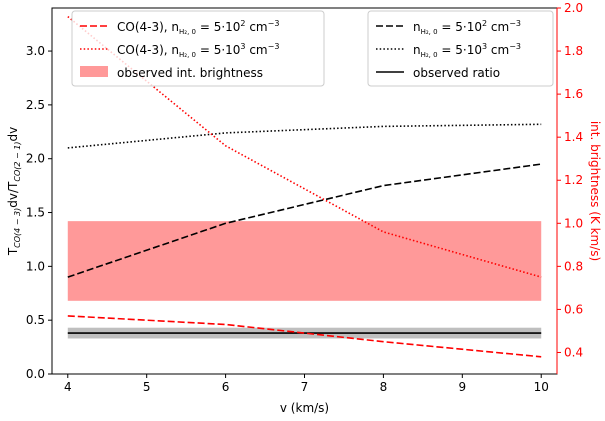  Describe the element at coordinates (35, 213) in the screenshot. I see `y-left-tick-label: 1.5` at that location.